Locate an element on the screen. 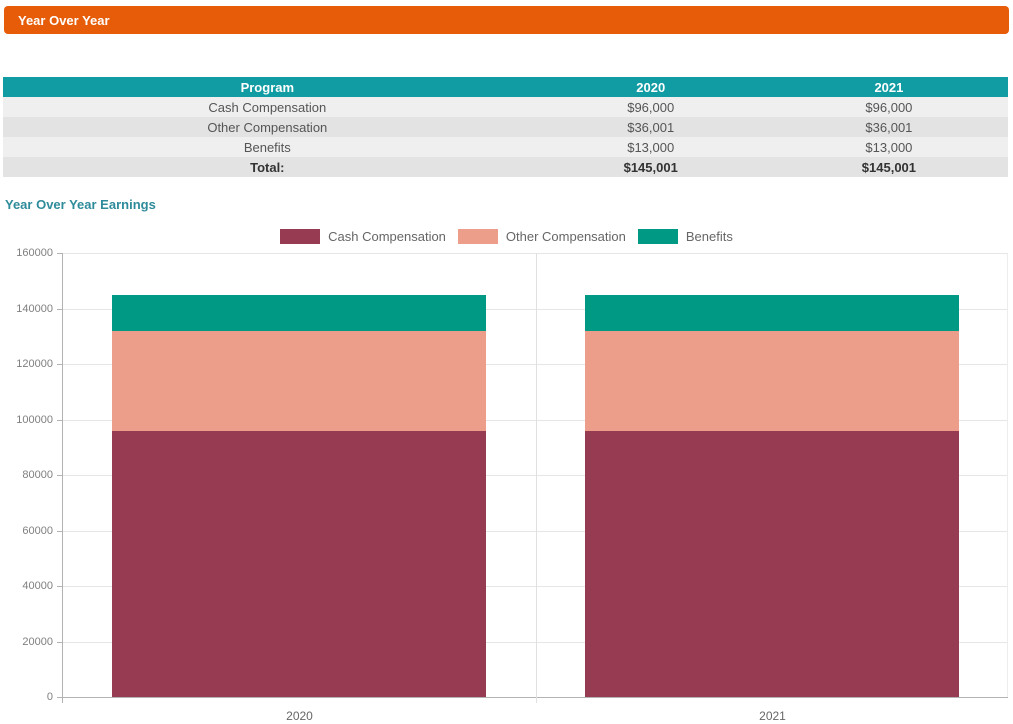 This screenshot has width=1013, height=724. chart-section-title: Year Over Year Earnings is located at coordinates (80, 204).